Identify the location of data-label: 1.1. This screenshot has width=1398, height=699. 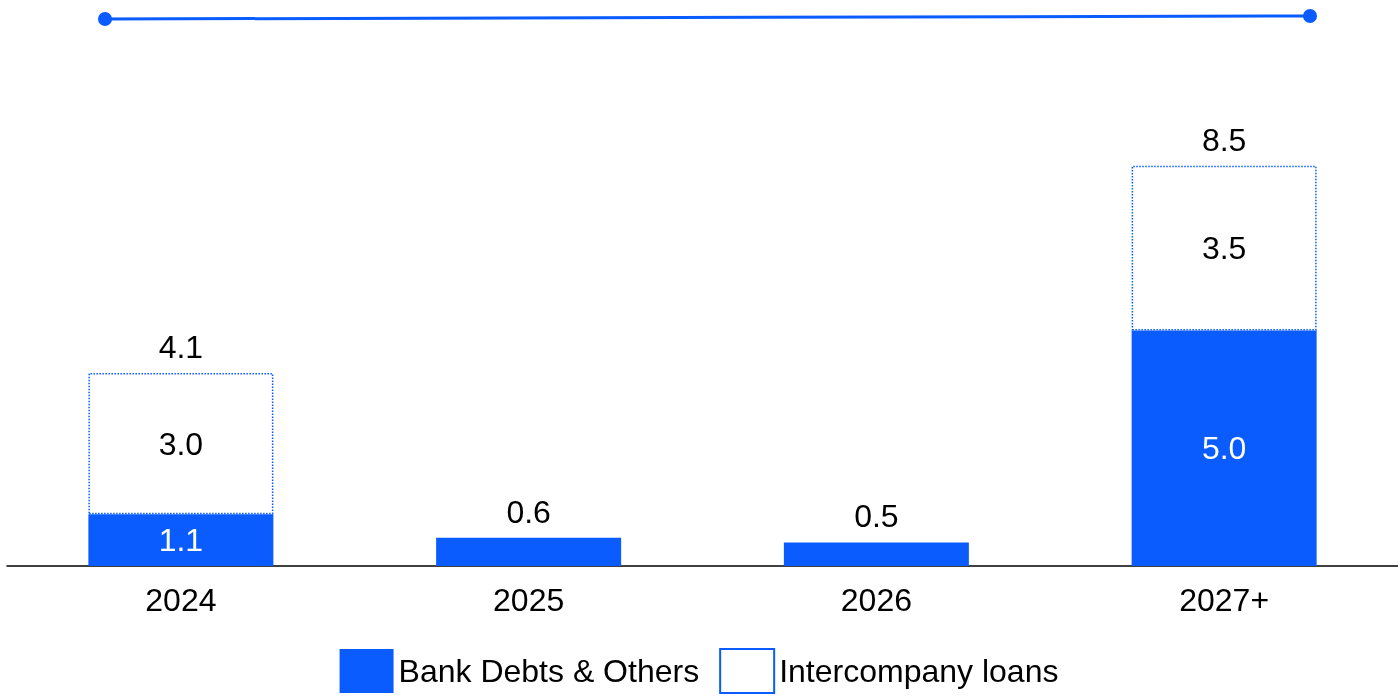
(181, 540).